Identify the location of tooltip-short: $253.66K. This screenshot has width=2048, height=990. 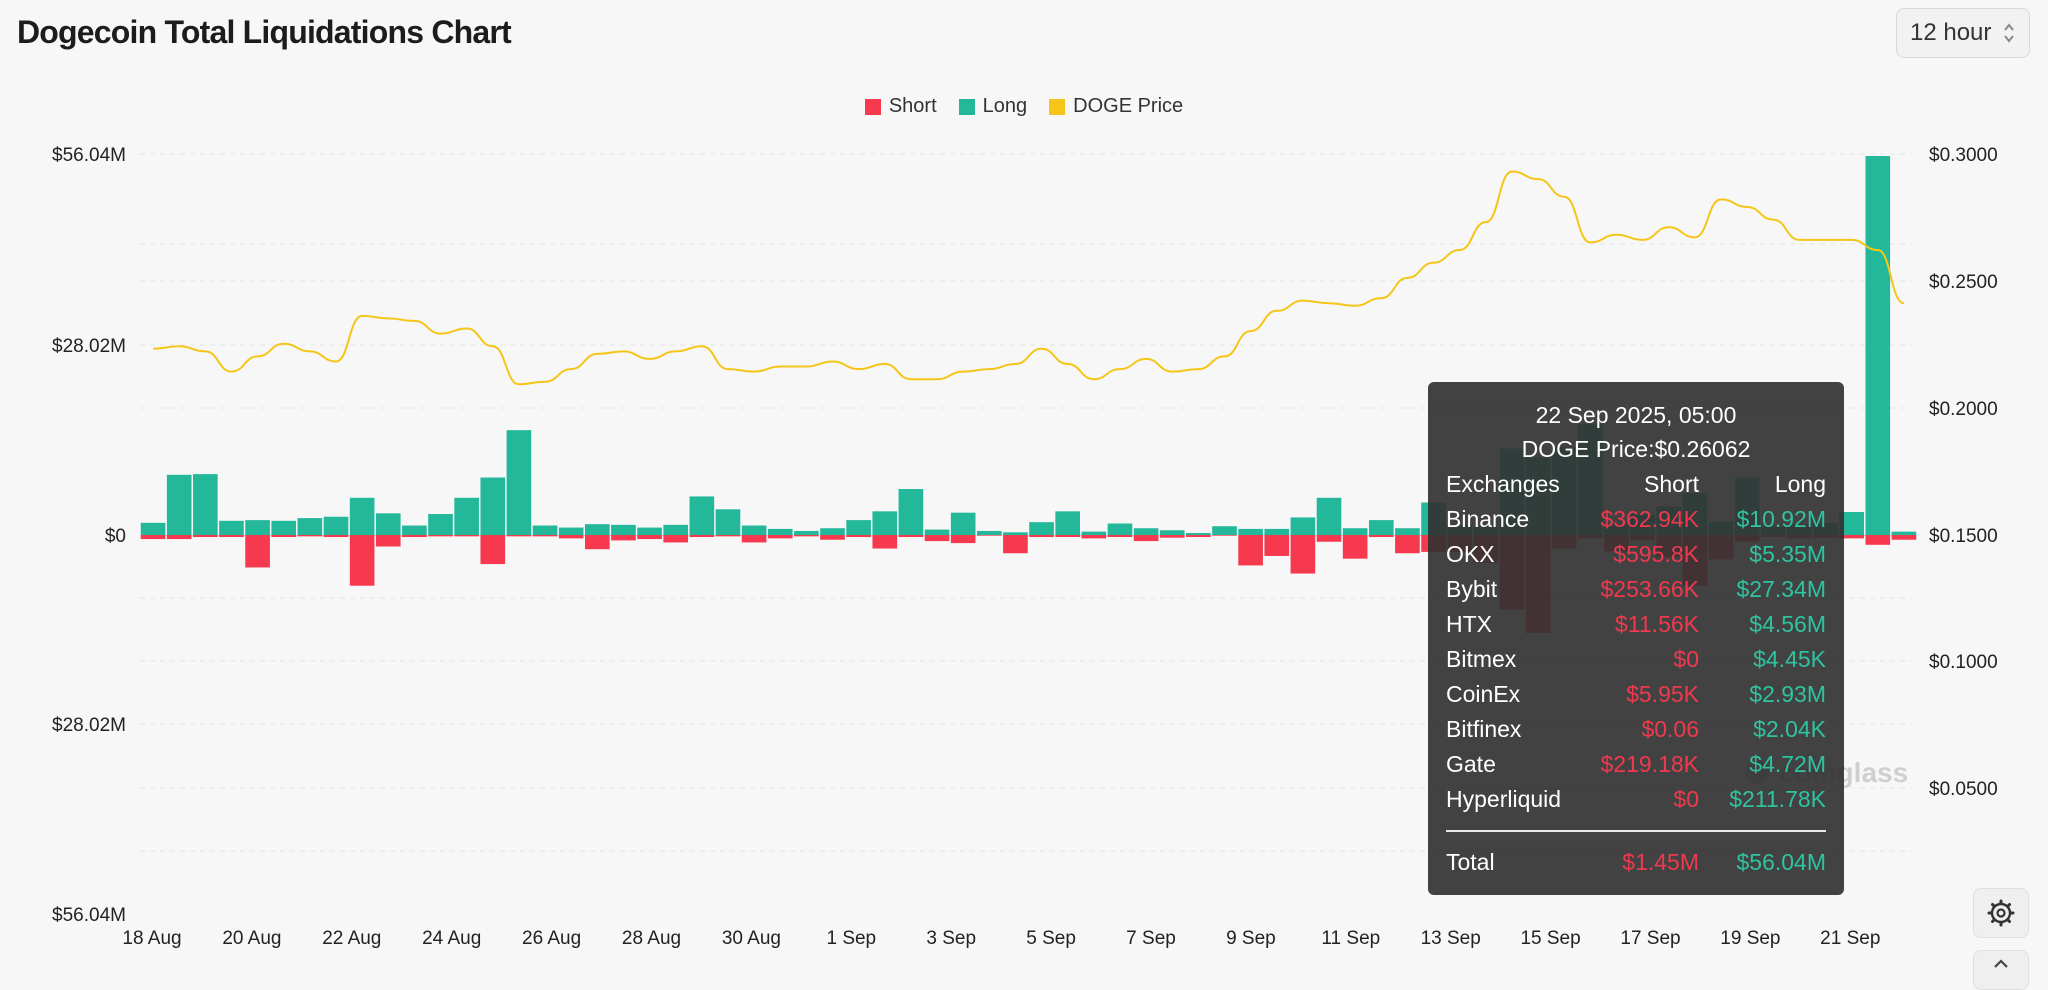
(1649, 589).